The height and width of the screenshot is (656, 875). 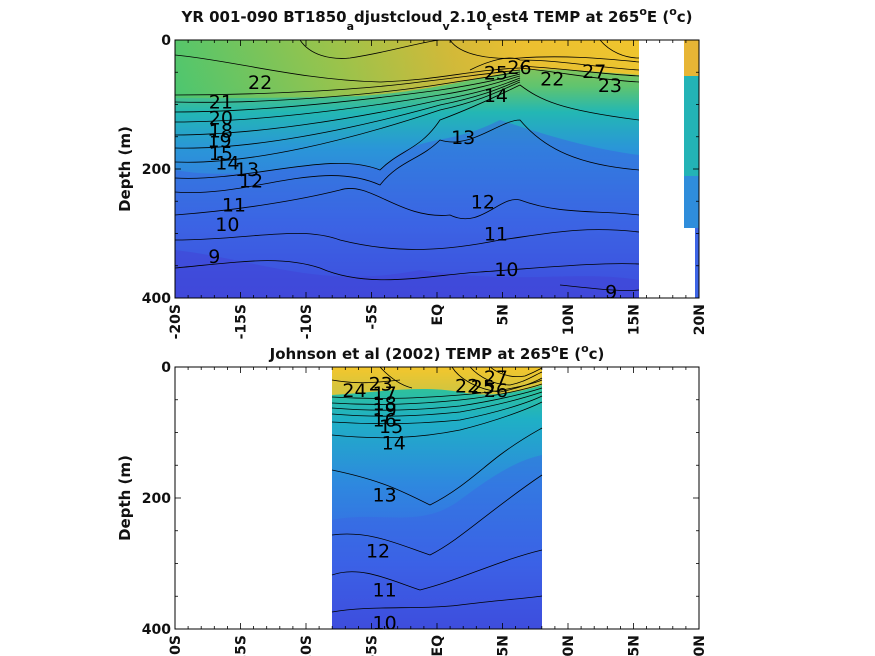 I want to click on panel-2-y-label: Depth (m), so click(x=125, y=498).